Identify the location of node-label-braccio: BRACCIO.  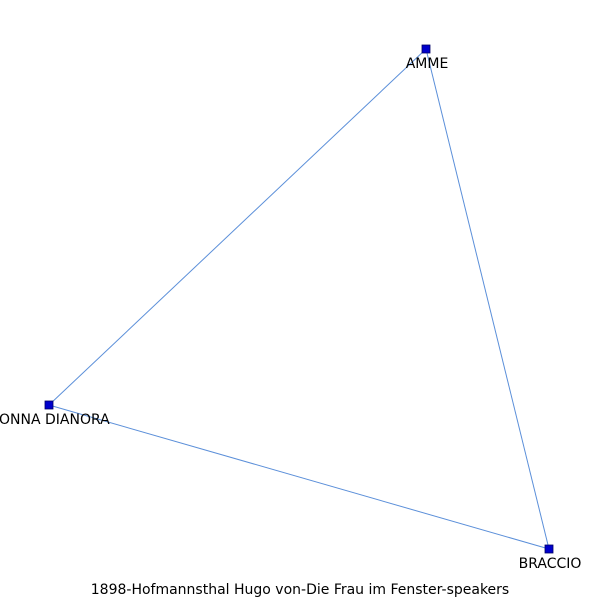
(550, 564).